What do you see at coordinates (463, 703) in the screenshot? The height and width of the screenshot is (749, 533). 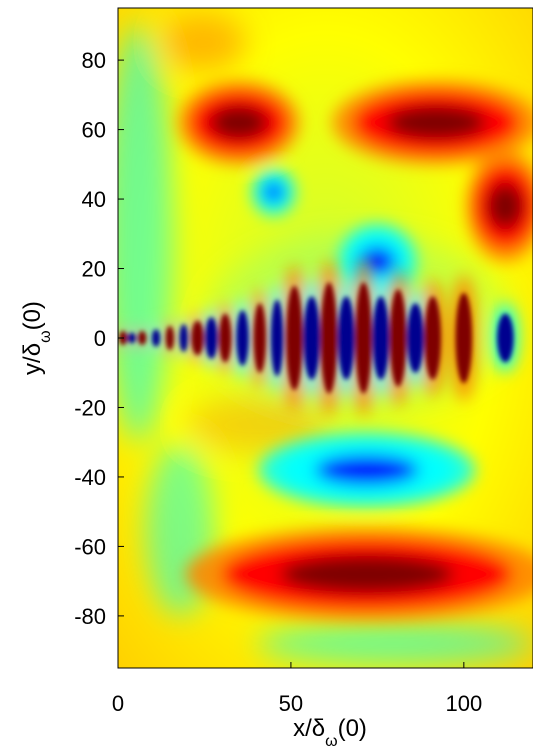 I see `x-tick-label-2: 100` at bounding box center [463, 703].